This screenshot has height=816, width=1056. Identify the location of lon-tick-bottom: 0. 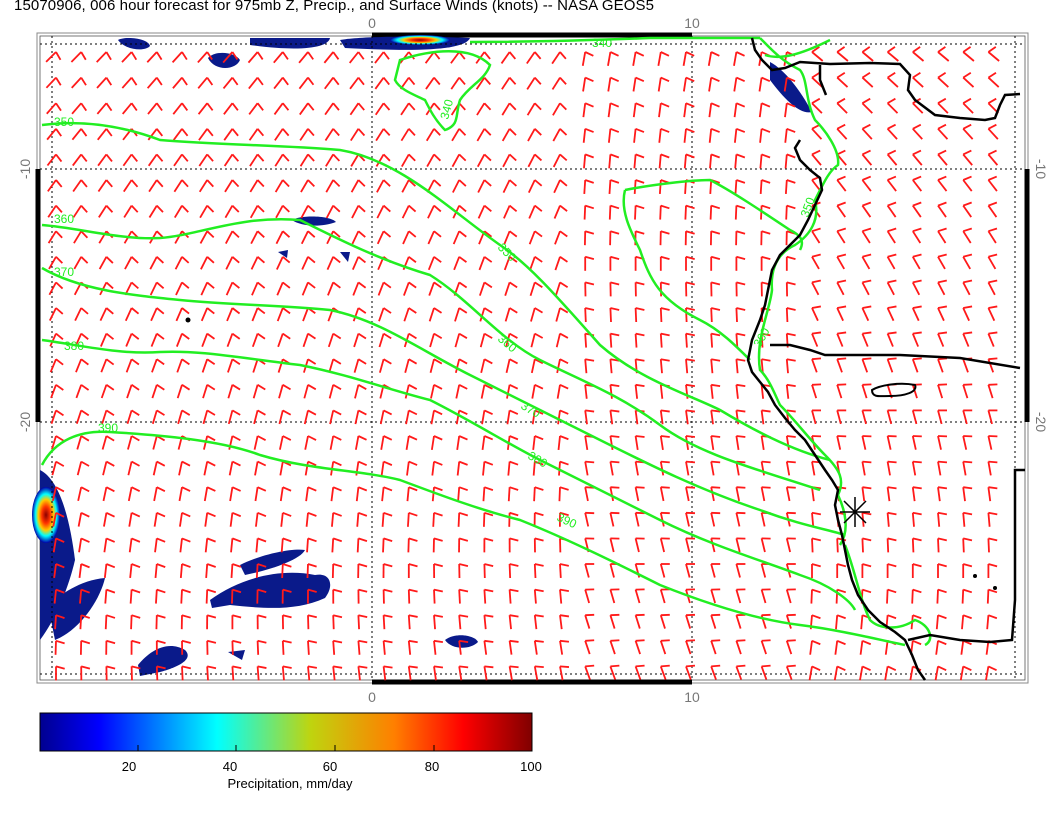
(372, 697).